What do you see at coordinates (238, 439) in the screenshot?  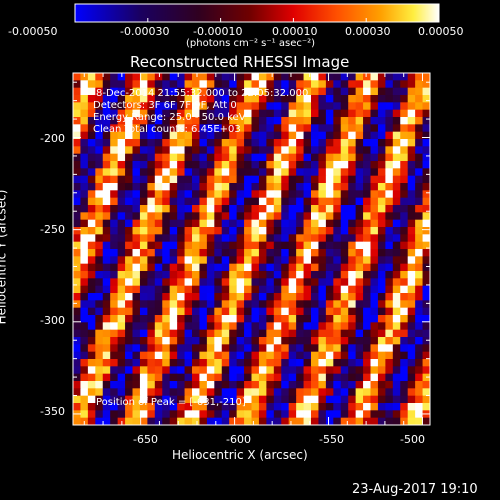 I see `x-tick-label: -600` at bounding box center [238, 439].